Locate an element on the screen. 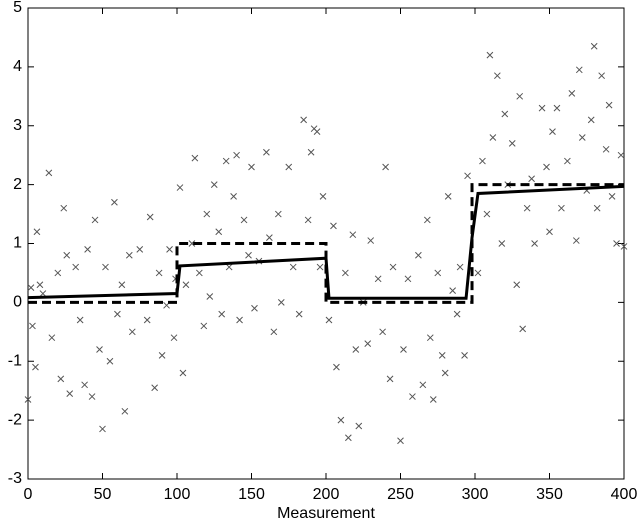  y-tick-label: 4 is located at coordinates (17, 66).